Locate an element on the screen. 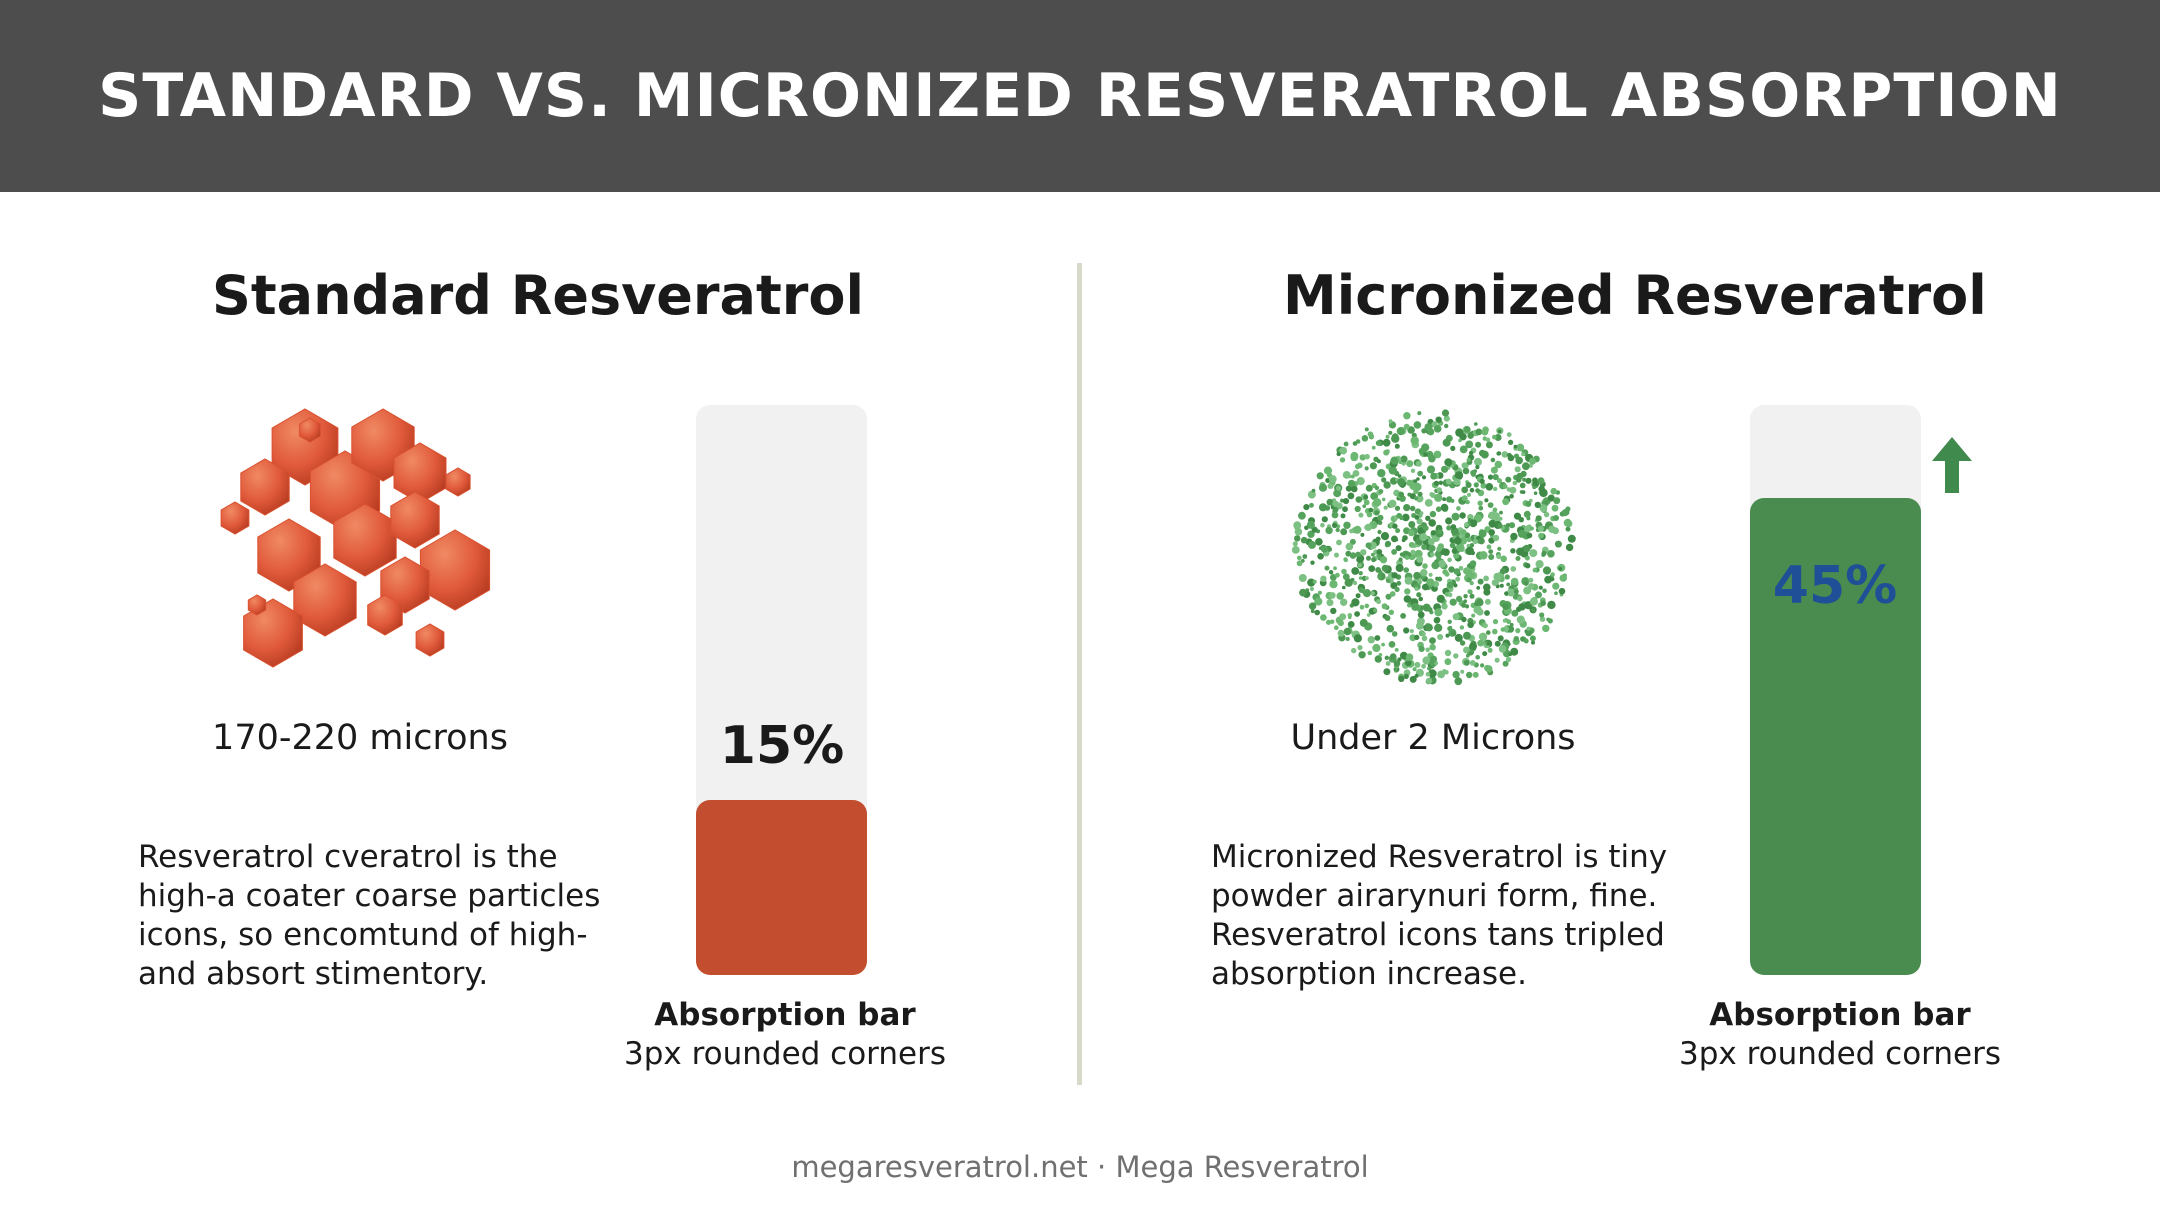 This screenshot has width=2160, height=1206. micronized-description-line: absorption increase. is located at coordinates (1369, 974).